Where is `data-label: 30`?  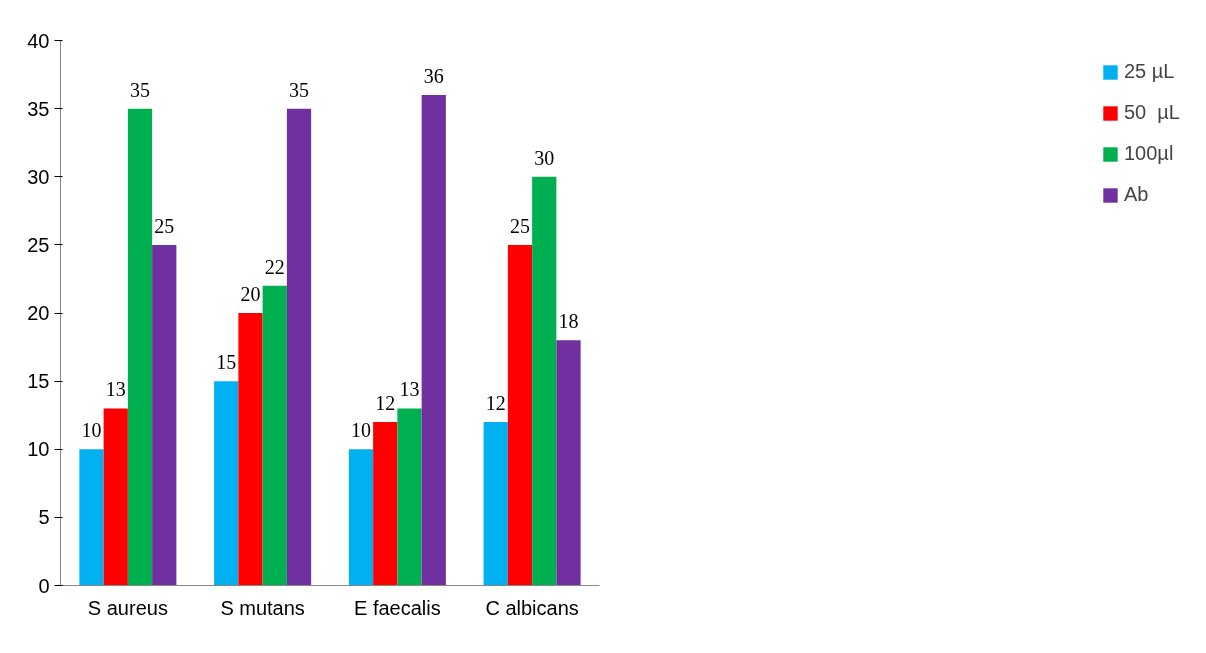 data-label: 30 is located at coordinates (544, 157).